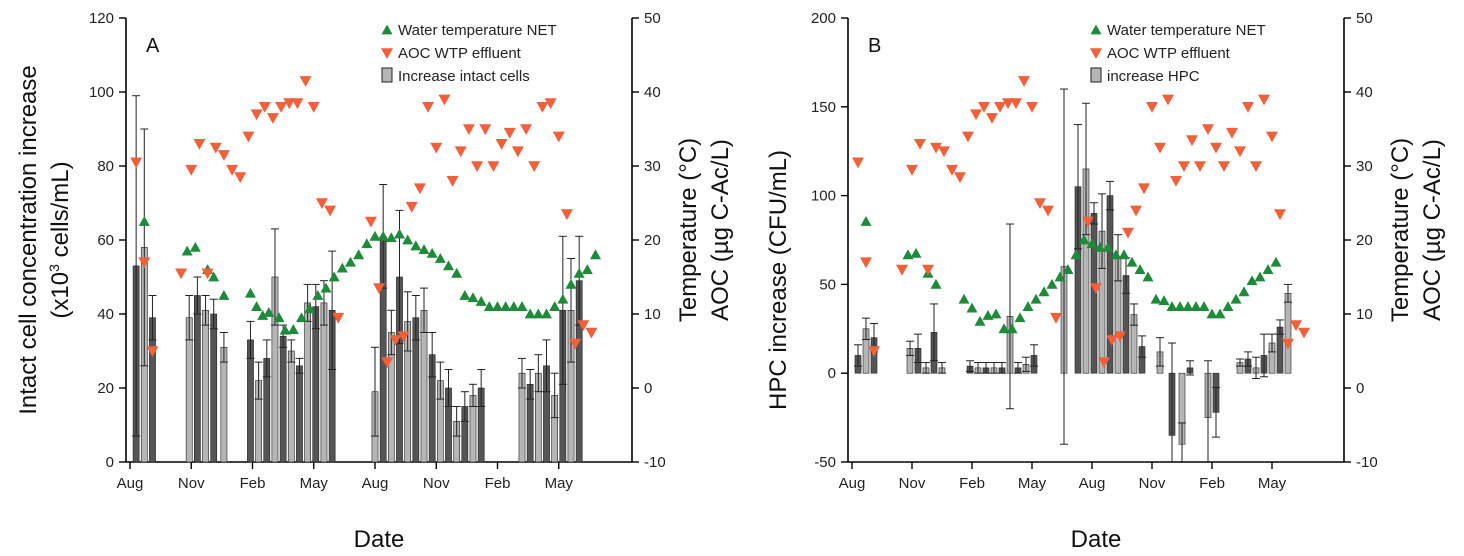  What do you see at coordinates (153, 46) in the screenshot?
I see `panel-label: A` at bounding box center [153, 46].